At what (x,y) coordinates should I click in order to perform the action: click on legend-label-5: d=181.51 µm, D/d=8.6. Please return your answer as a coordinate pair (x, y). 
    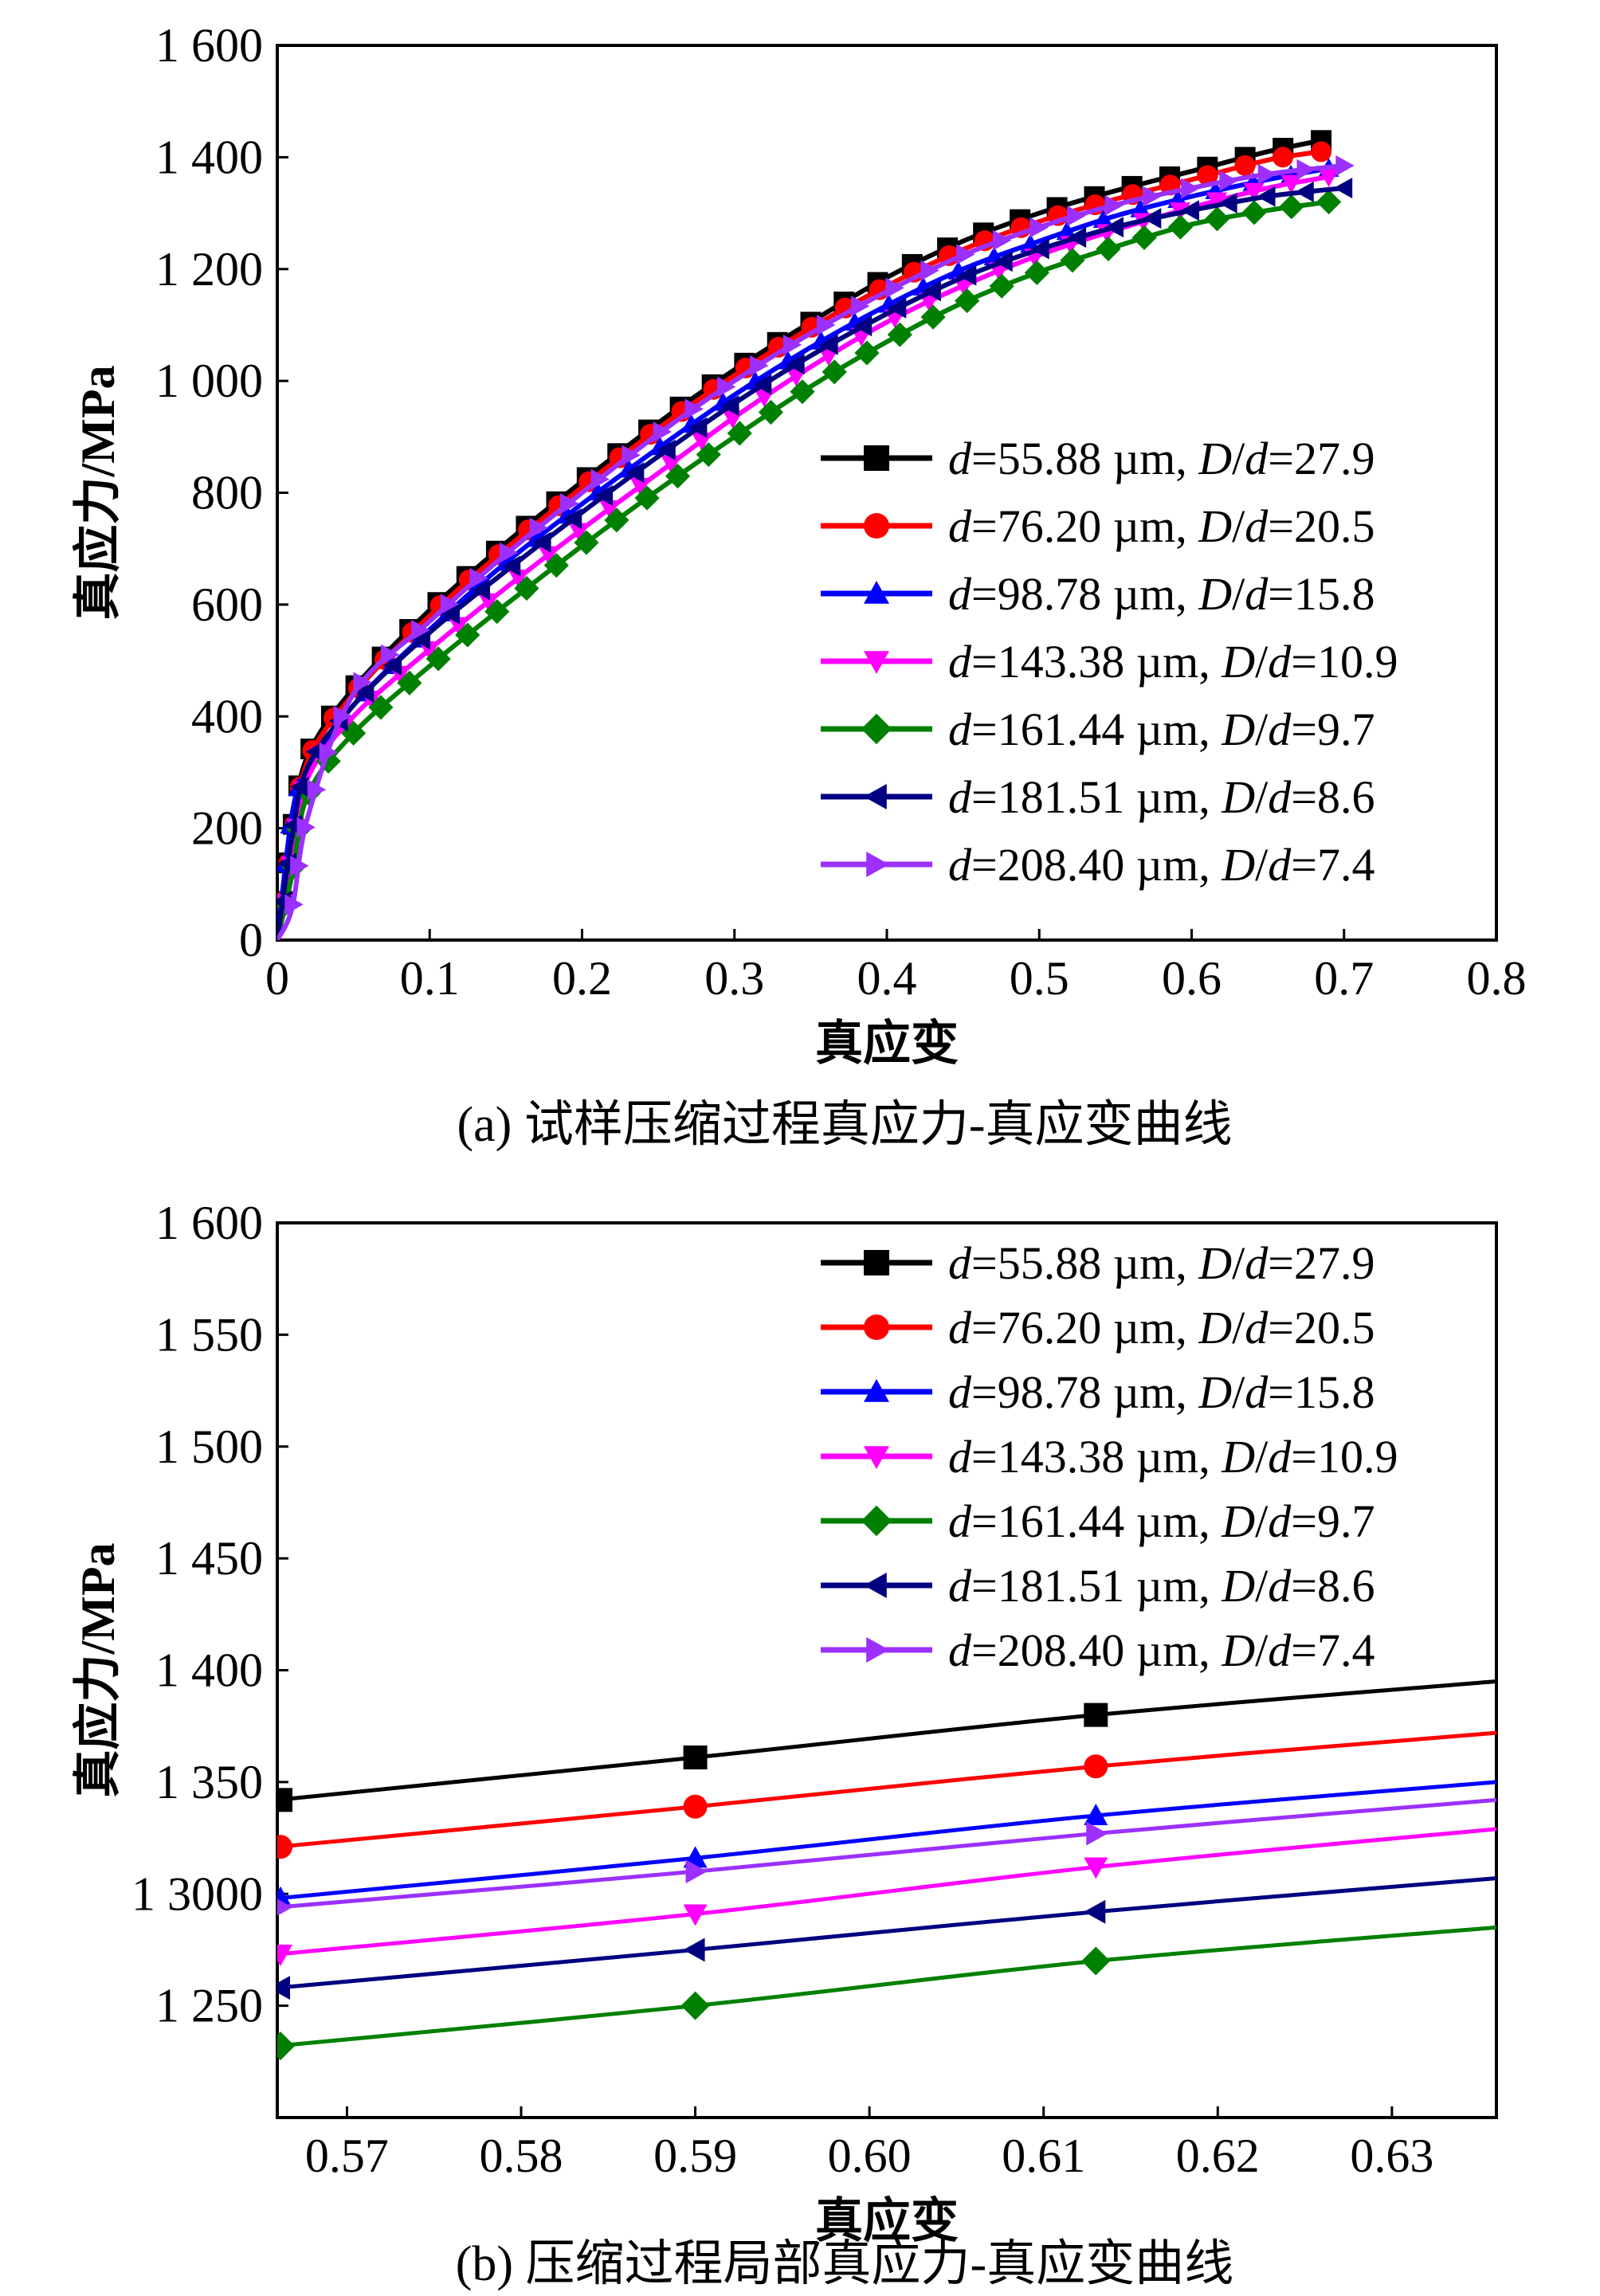
    Looking at the image, I should click on (1161, 1586).